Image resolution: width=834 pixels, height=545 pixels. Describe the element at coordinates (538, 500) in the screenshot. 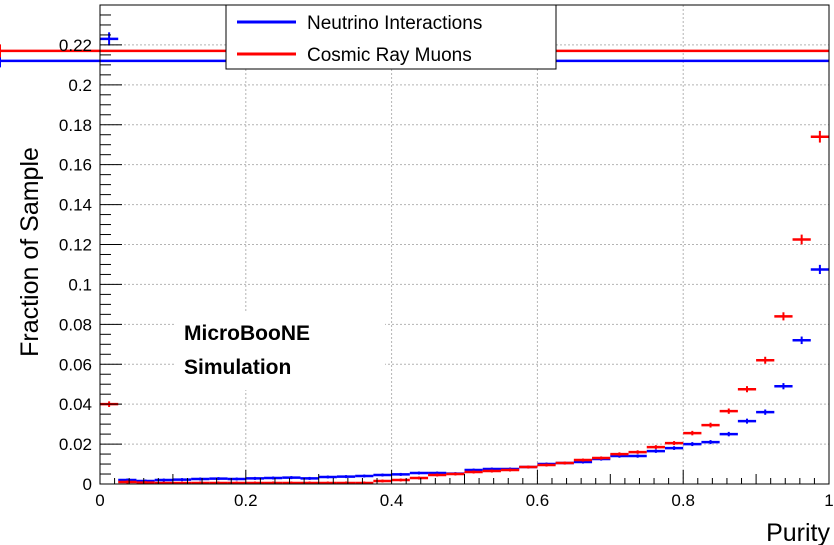

I see `x-tick-label: 0.6` at that location.